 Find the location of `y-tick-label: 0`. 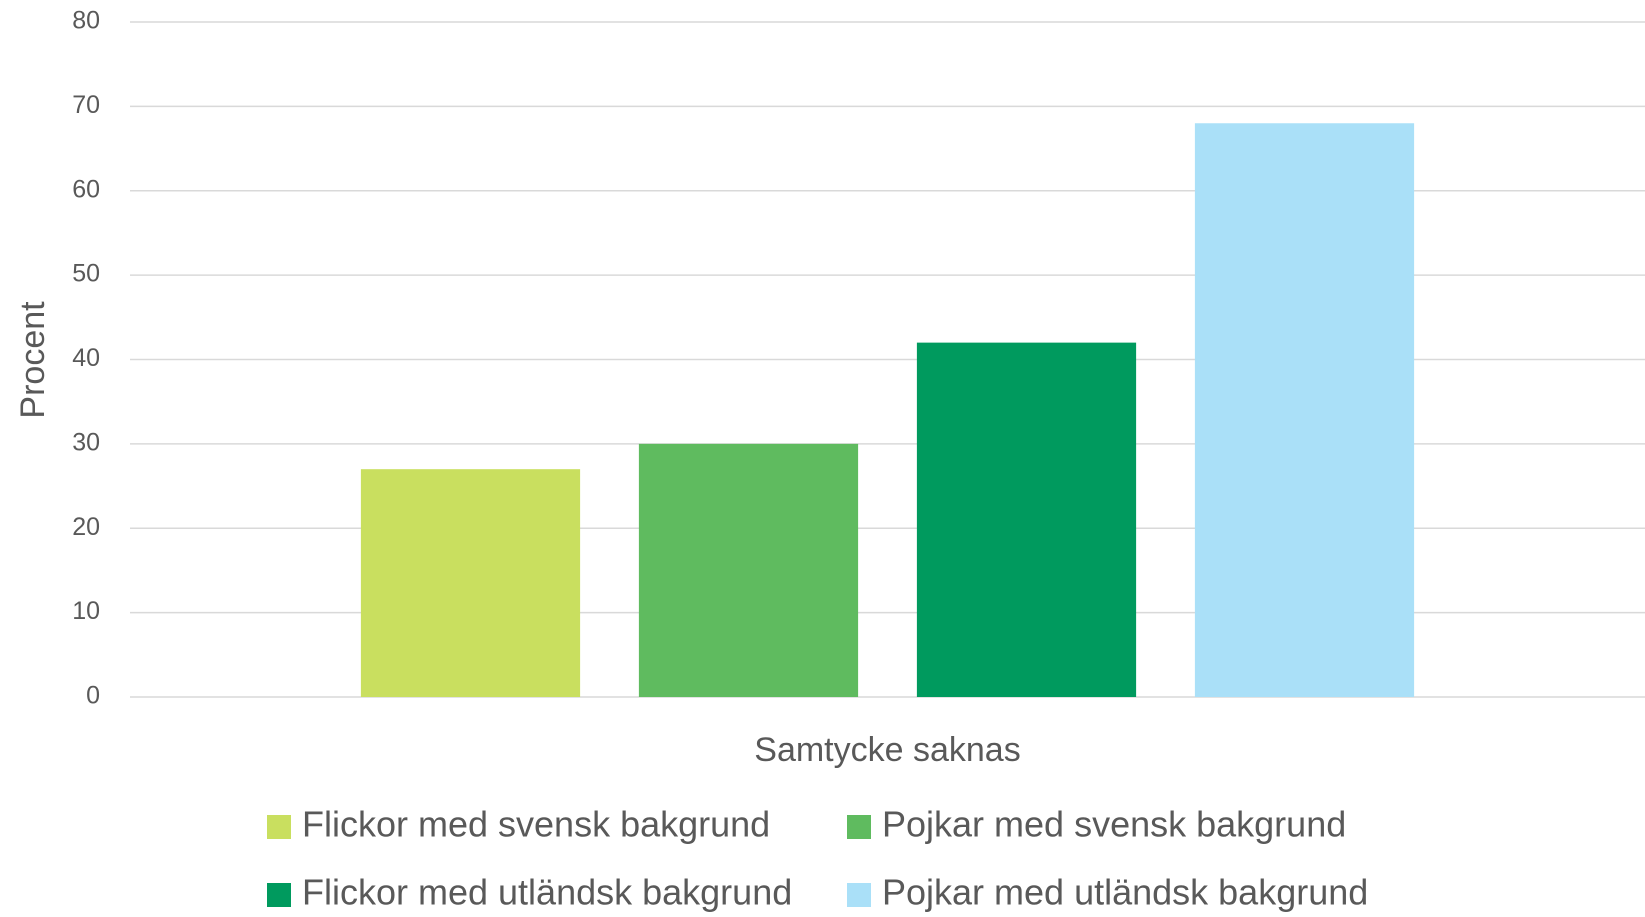

y-tick-label: 0 is located at coordinates (93, 696).